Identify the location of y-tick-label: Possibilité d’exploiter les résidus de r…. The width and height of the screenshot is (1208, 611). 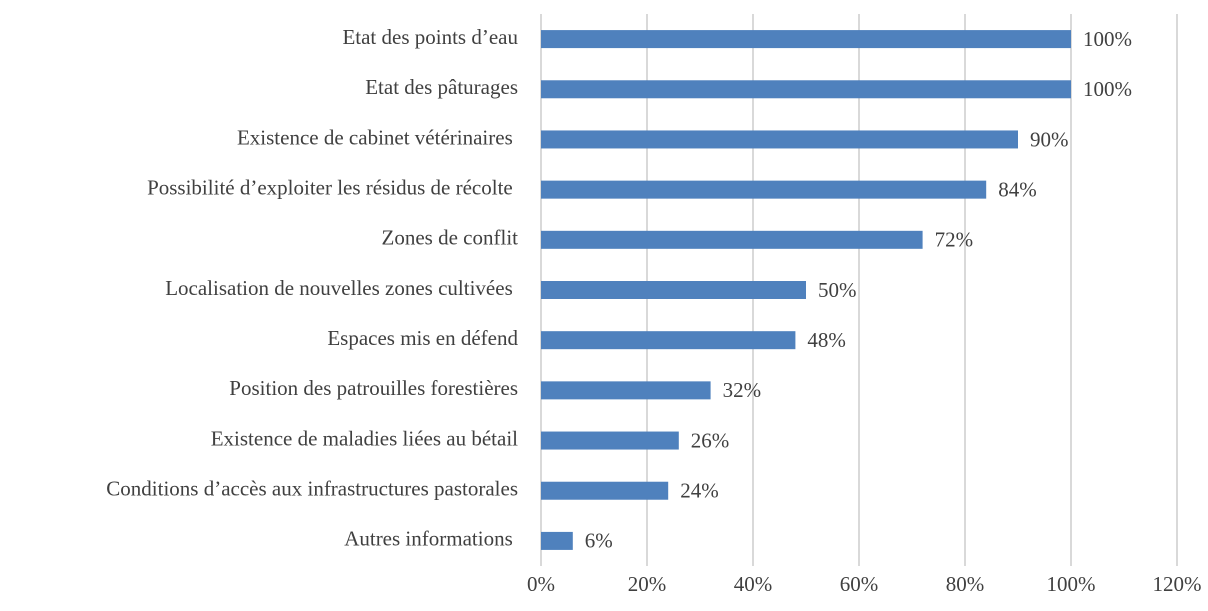
(332, 187).